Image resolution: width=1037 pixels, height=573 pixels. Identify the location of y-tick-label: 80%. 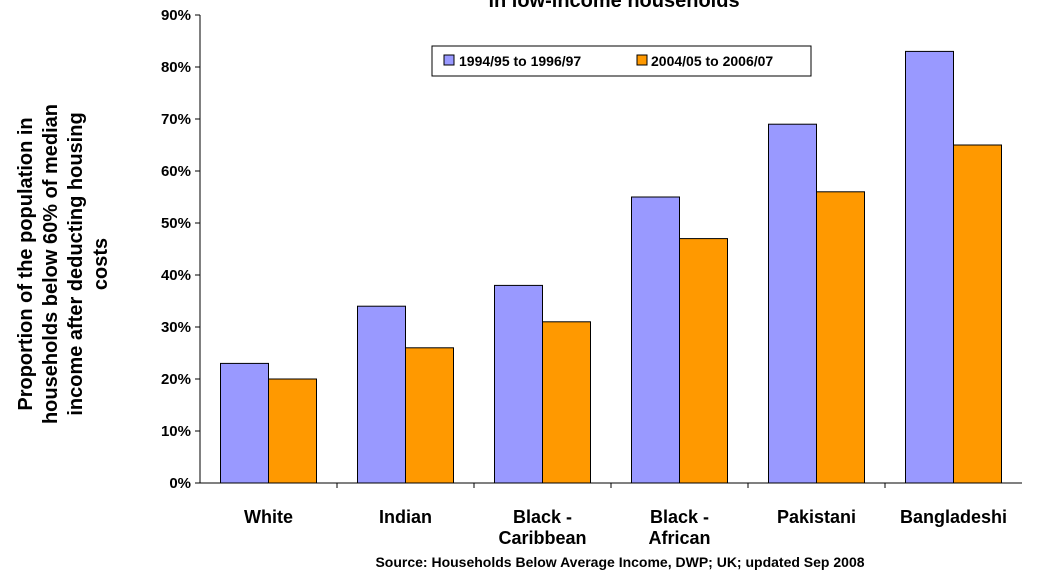
(176, 67).